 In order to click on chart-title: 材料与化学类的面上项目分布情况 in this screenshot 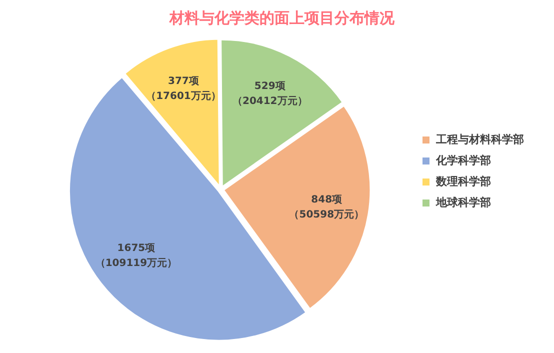, I will do `click(282, 17)`.